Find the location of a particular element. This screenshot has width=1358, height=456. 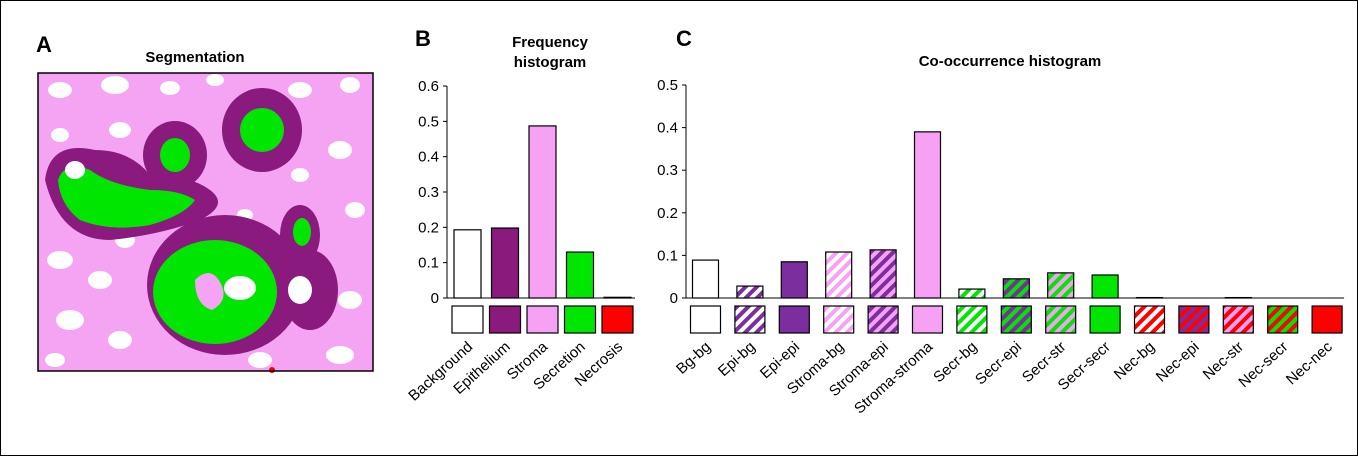

panel-label: B is located at coordinates (423, 38).